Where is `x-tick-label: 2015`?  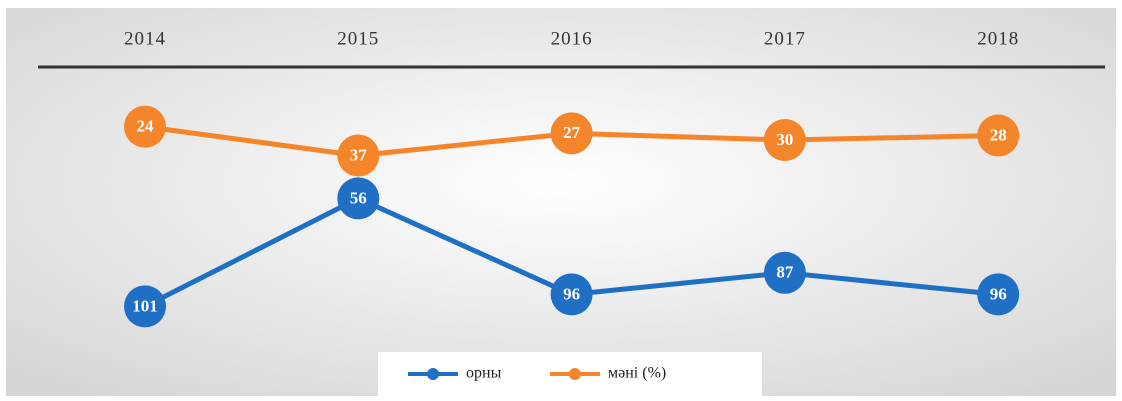 x-tick-label: 2015 is located at coordinates (358, 38).